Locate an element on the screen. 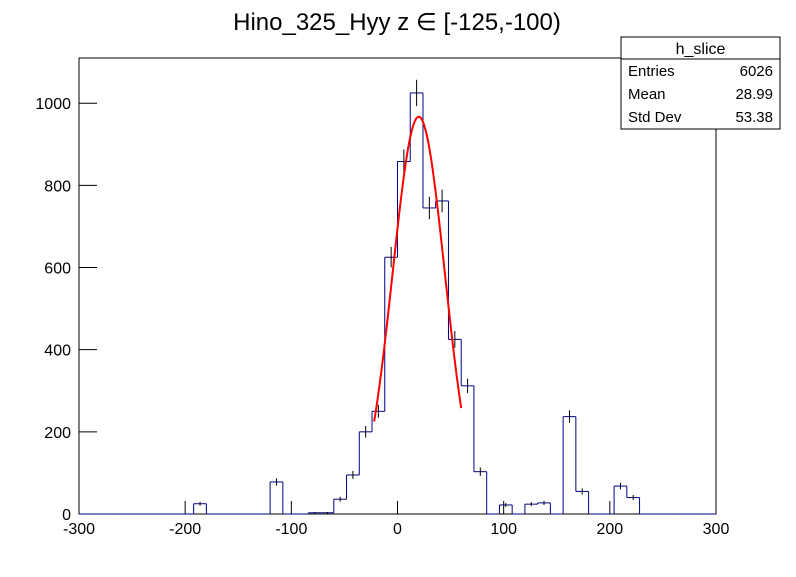 This screenshot has width=796, height=577. stats-label: Entries is located at coordinates (651, 71).